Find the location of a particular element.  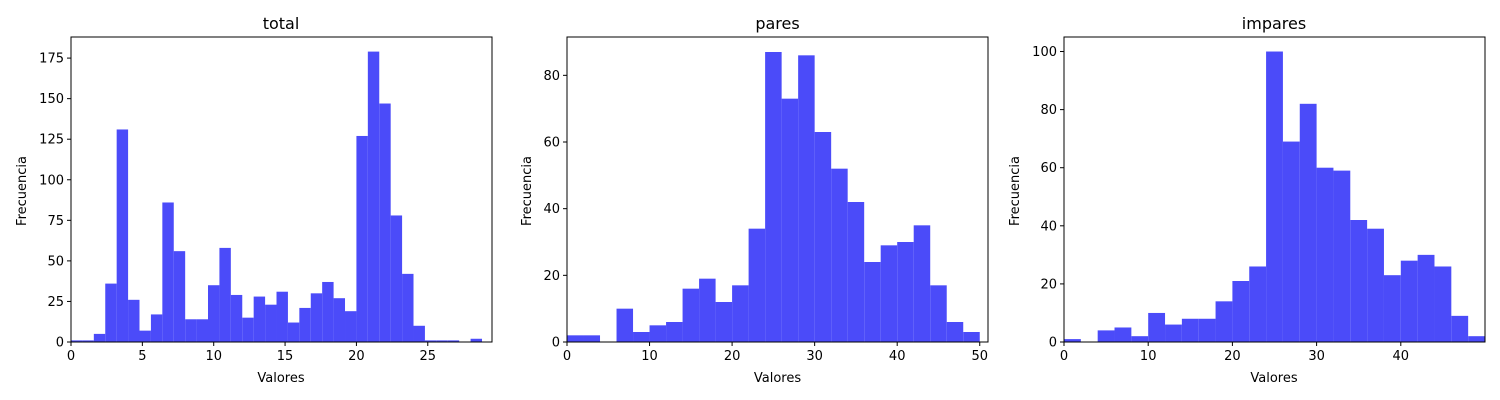

x-tick-label: 30 is located at coordinates (814, 356).